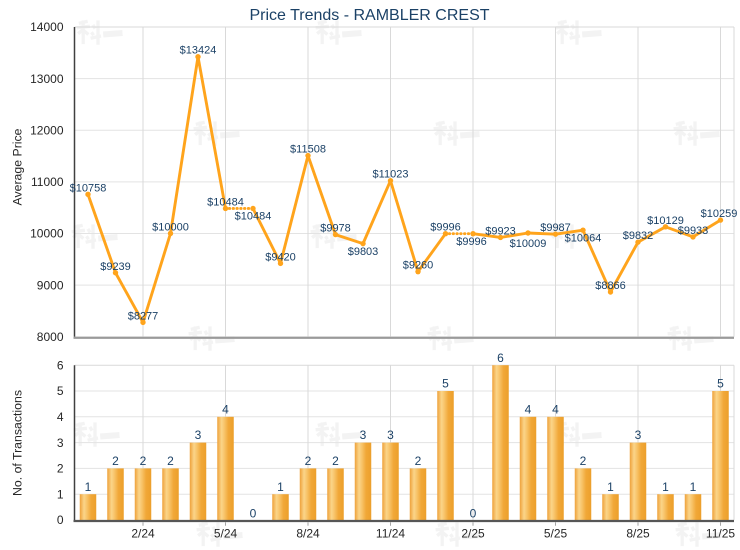 Image resolution: width=740 pixels, height=550 pixels. Describe the element at coordinates (280, 257) in the screenshot. I see `svg-text: $9420` at that location.